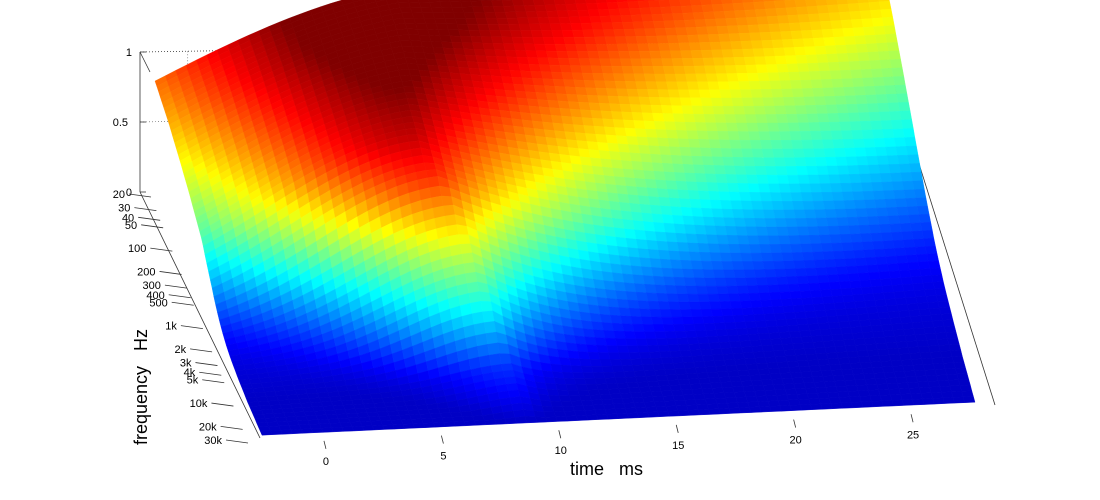  I want to click on x-tick-label: 5, so click(443, 457).